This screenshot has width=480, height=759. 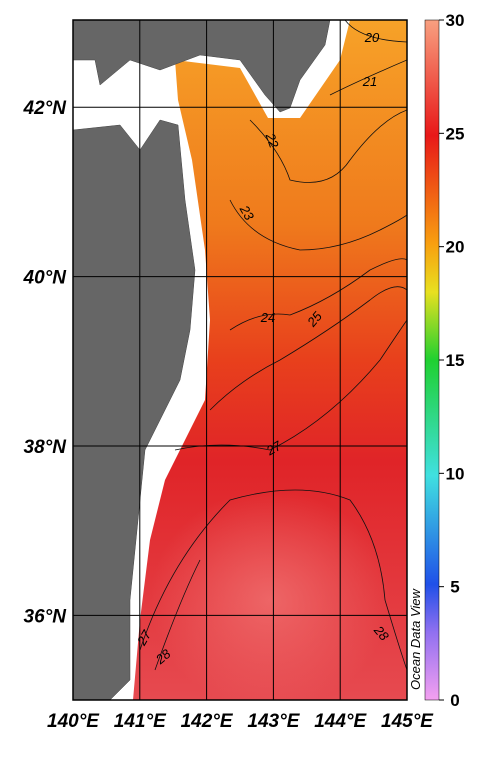 What do you see at coordinates (369, 81) in the screenshot?
I see `contour-label: 21` at bounding box center [369, 81].